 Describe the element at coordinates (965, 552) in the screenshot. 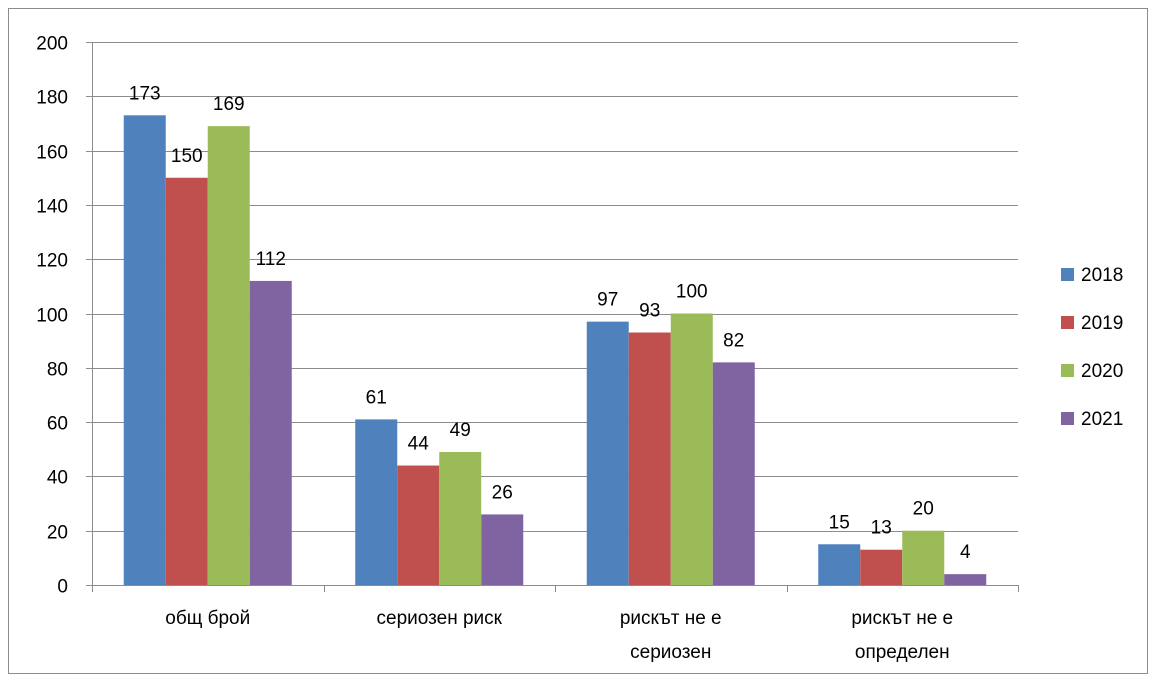

I see `bar-data-label: 4` at that location.